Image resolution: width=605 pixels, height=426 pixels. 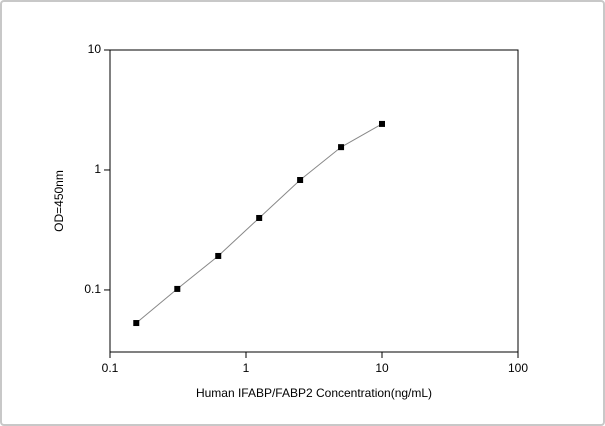 I want to click on x-tick-label: 10, so click(x=382, y=368).